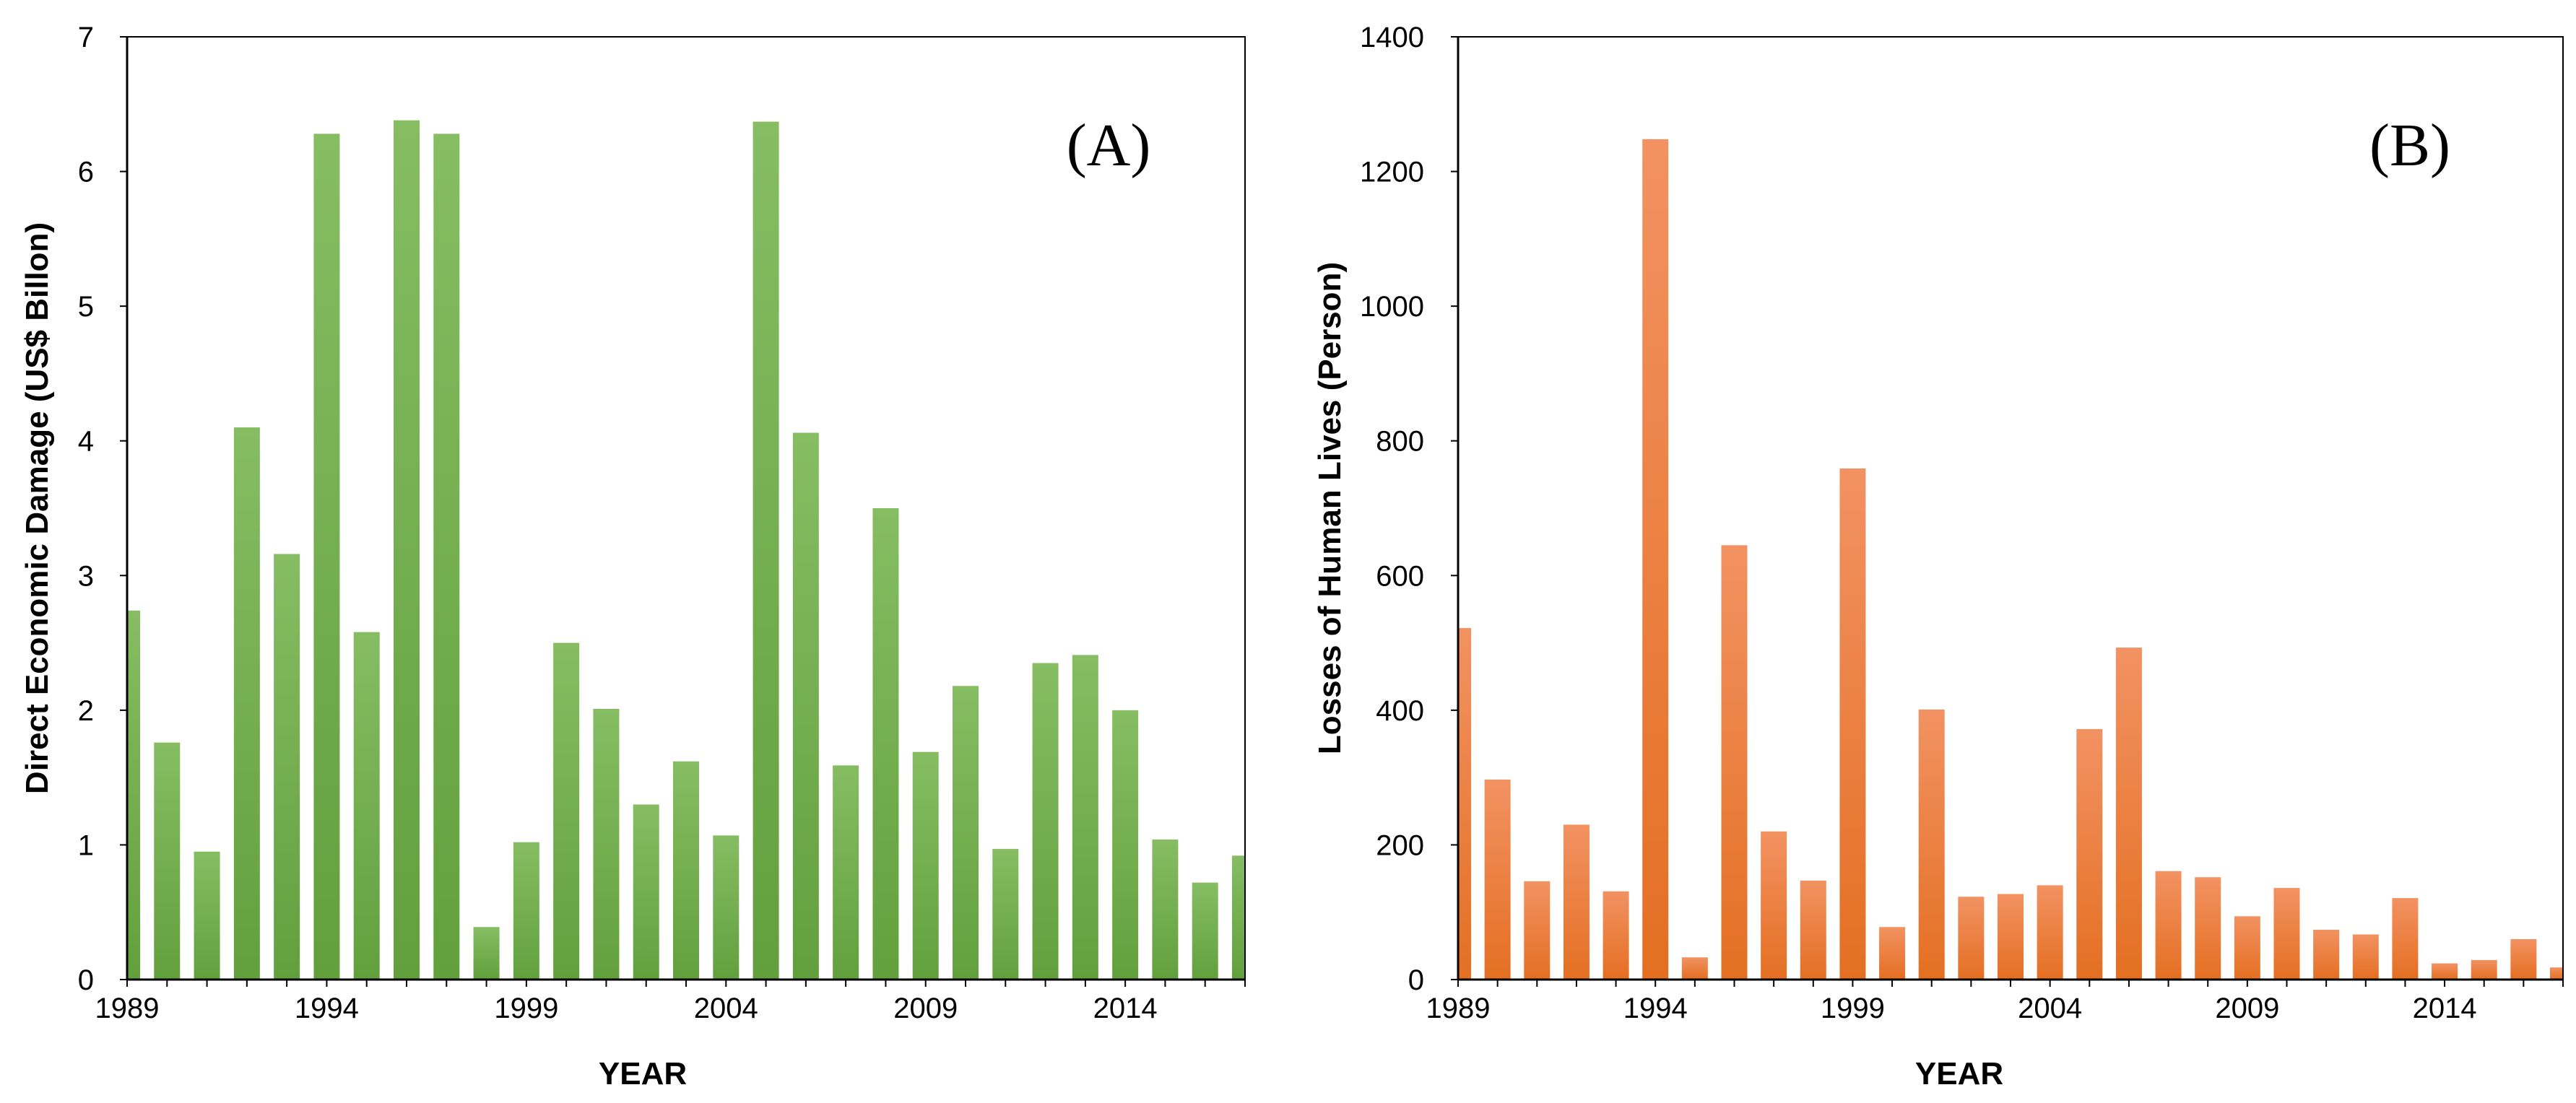 The image size is (2576, 1103). Describe the element at coordinates (486, 953) in the screenshot. I see `panel-a-bar-1998` at that location.